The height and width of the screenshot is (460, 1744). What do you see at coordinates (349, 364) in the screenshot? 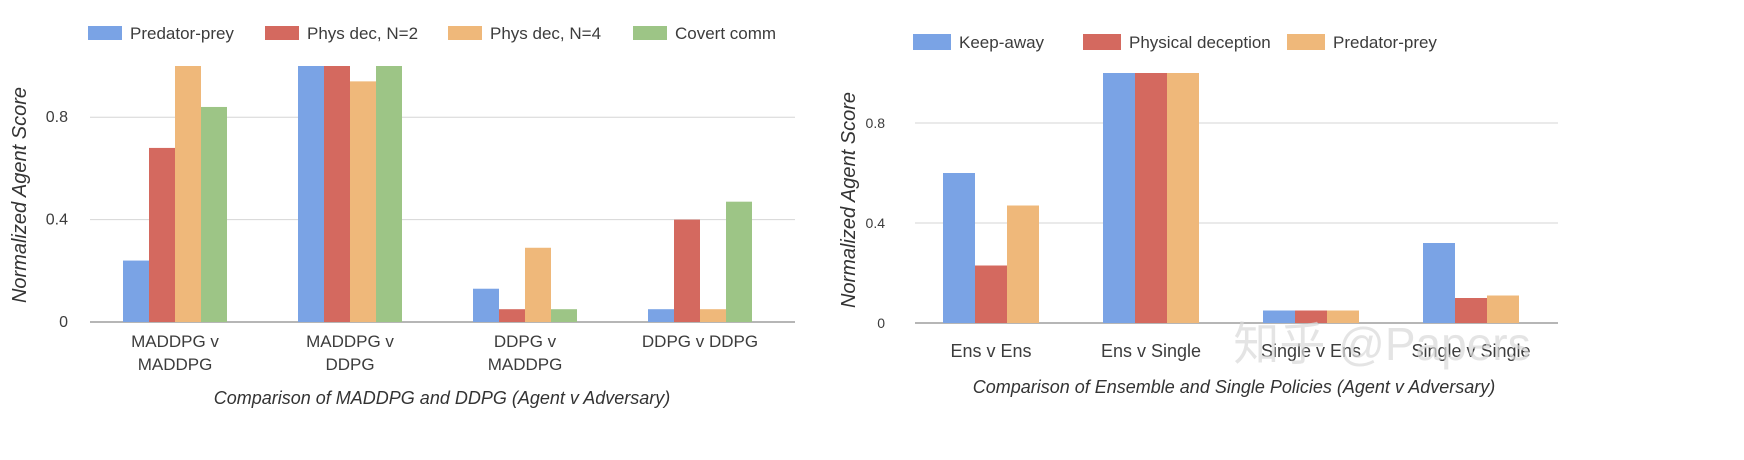
I see `category-label: DDPG` at bounding box center [349, 364].